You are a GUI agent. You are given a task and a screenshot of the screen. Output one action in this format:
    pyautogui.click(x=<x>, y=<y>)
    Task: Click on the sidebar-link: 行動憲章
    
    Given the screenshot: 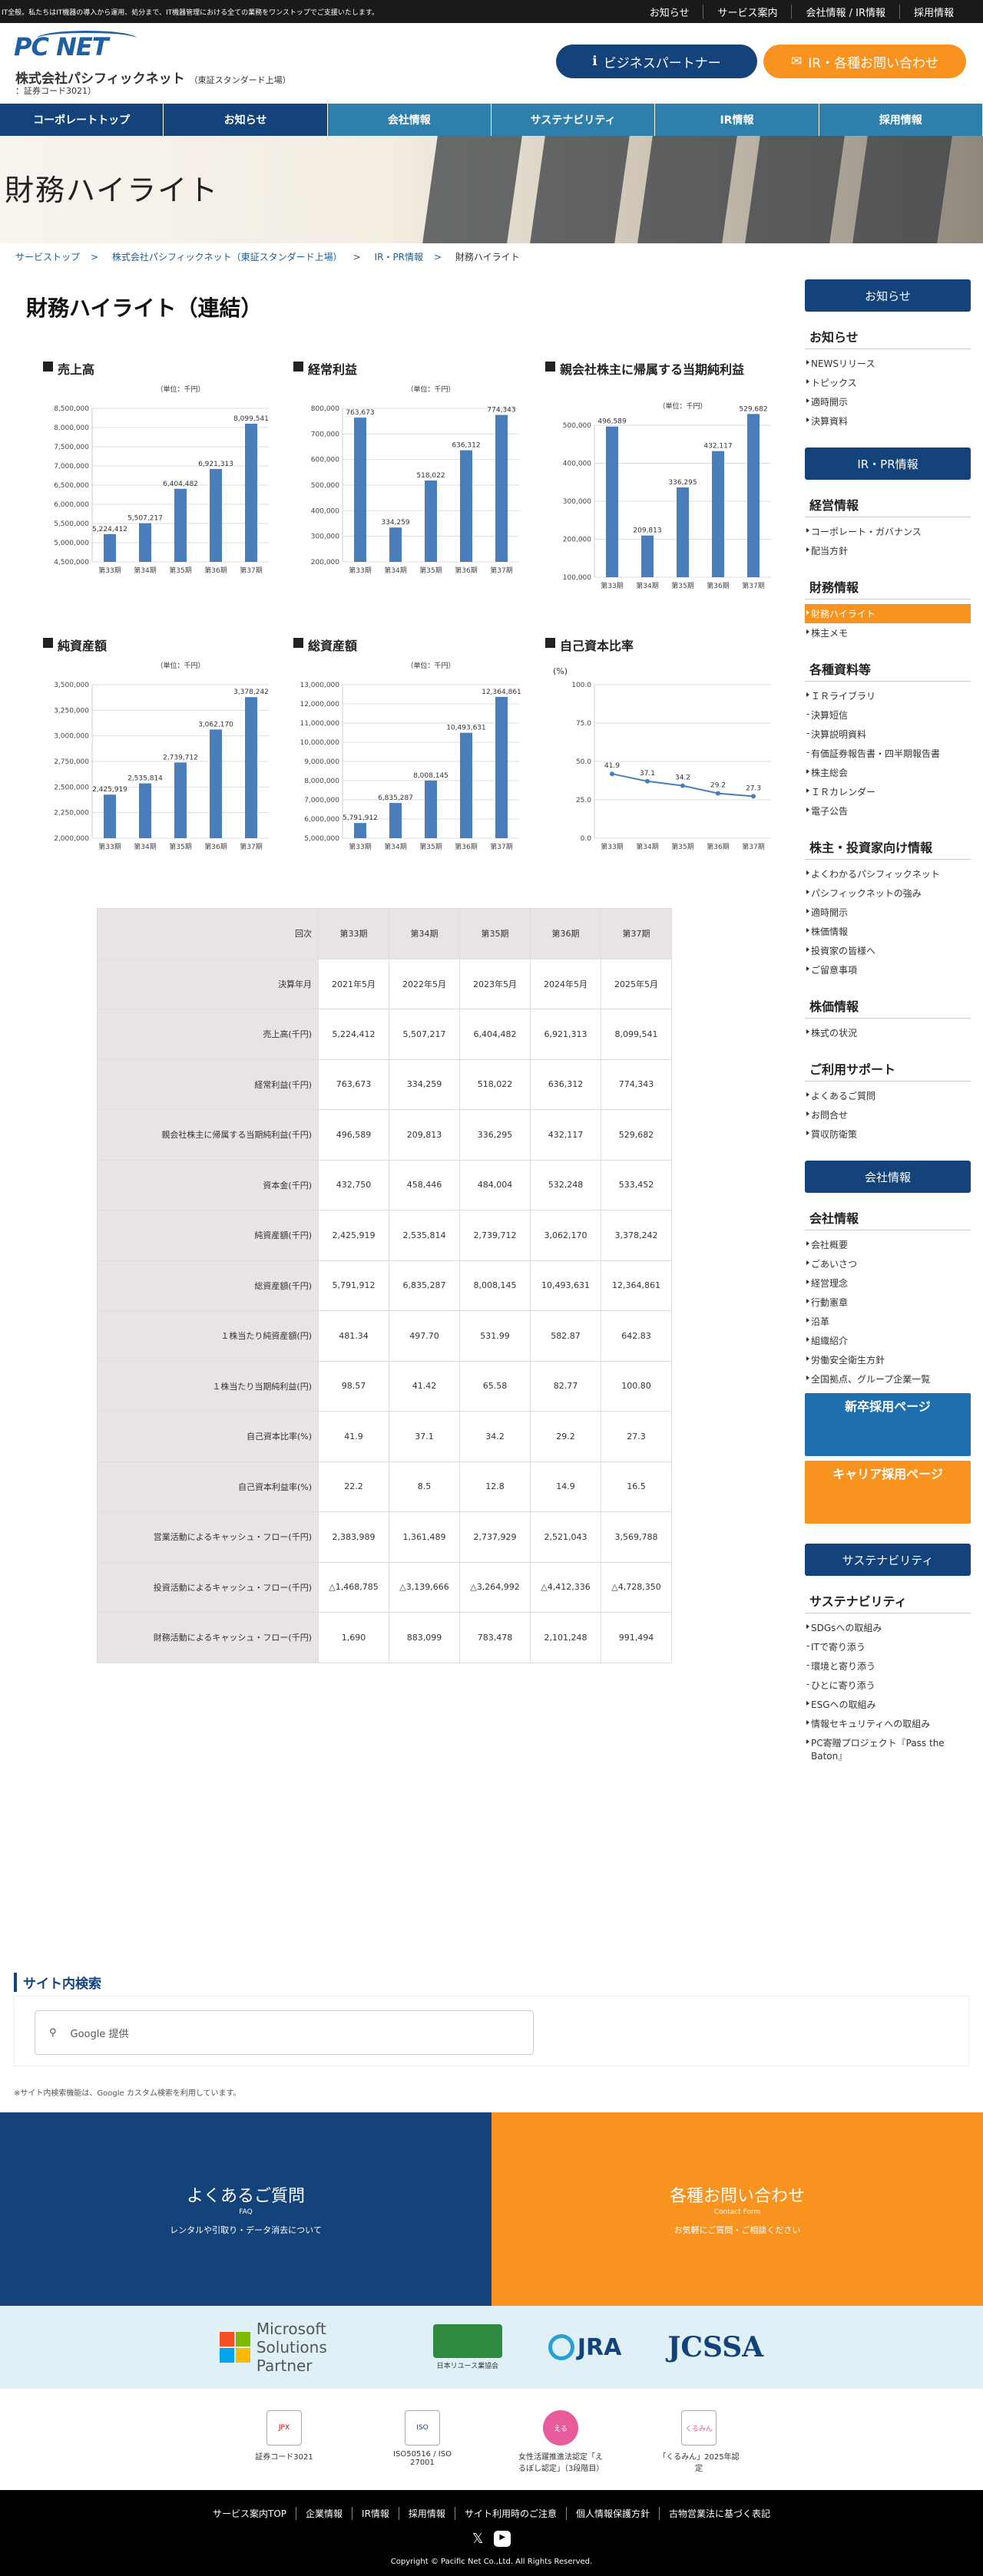 What is the action you would take?
    pyautogui.click(x=888, y=1302)
    